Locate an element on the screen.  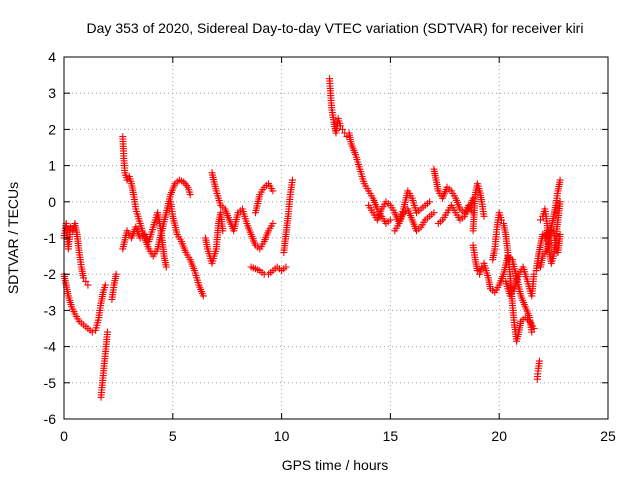
y-tick-label: -5 is located at coordinates (50, 383).